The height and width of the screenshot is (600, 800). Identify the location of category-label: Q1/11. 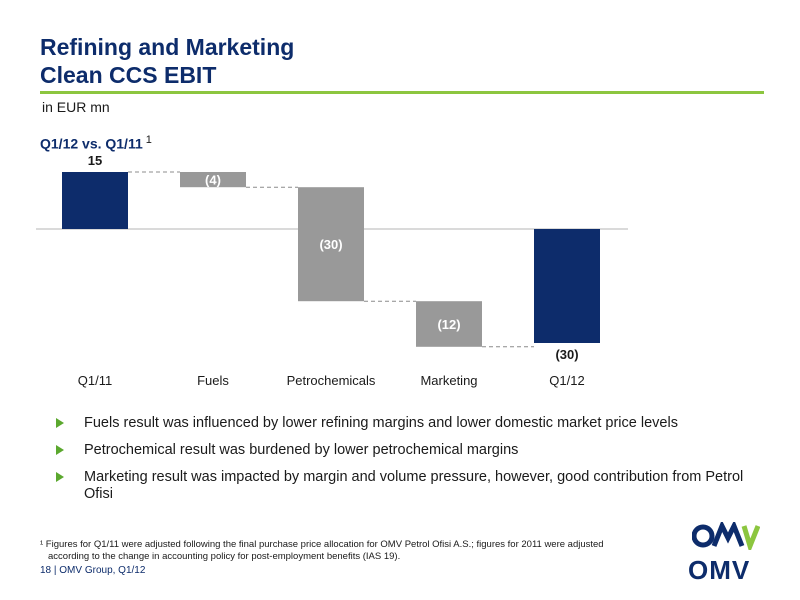
(95, 380).